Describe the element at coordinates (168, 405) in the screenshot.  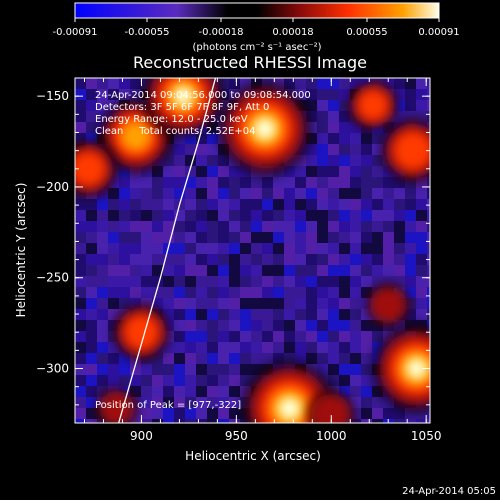
I see `peak-position-label: Position of Peak = [977,-322]` at that location.